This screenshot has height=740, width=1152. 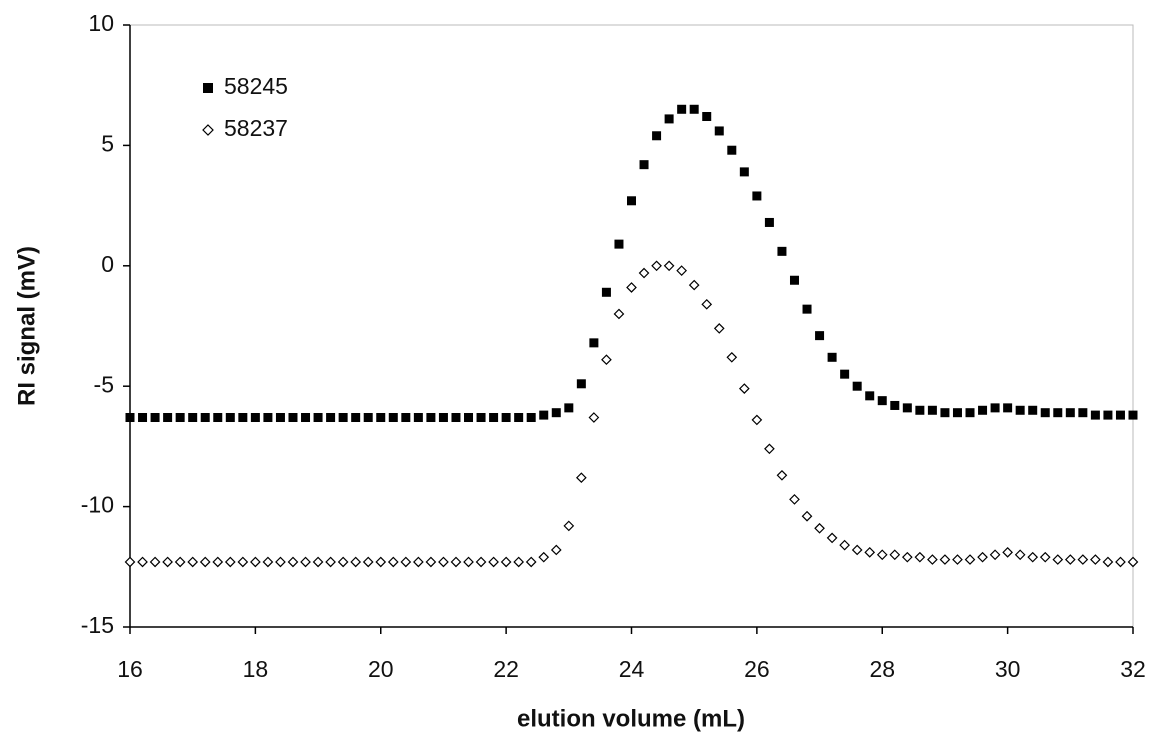 I want to click on y-tick-label: -5, so click(x=104, y=384).